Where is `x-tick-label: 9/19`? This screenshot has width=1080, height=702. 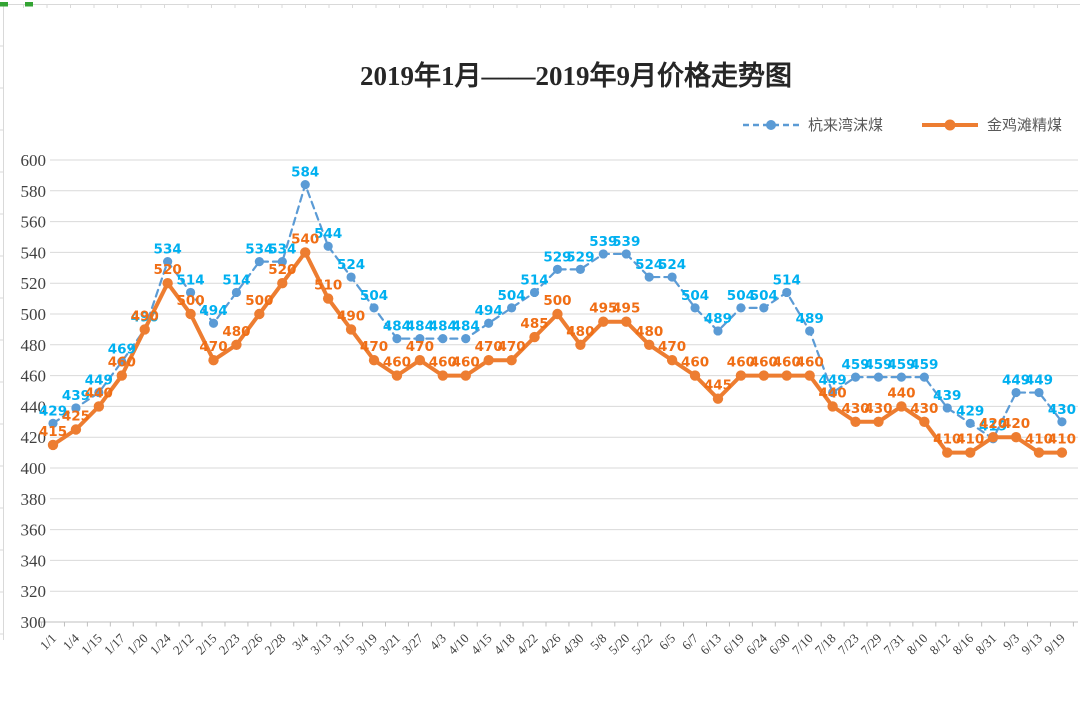
x-tick-label: 9/19 is located at coordinates (1054, 644).